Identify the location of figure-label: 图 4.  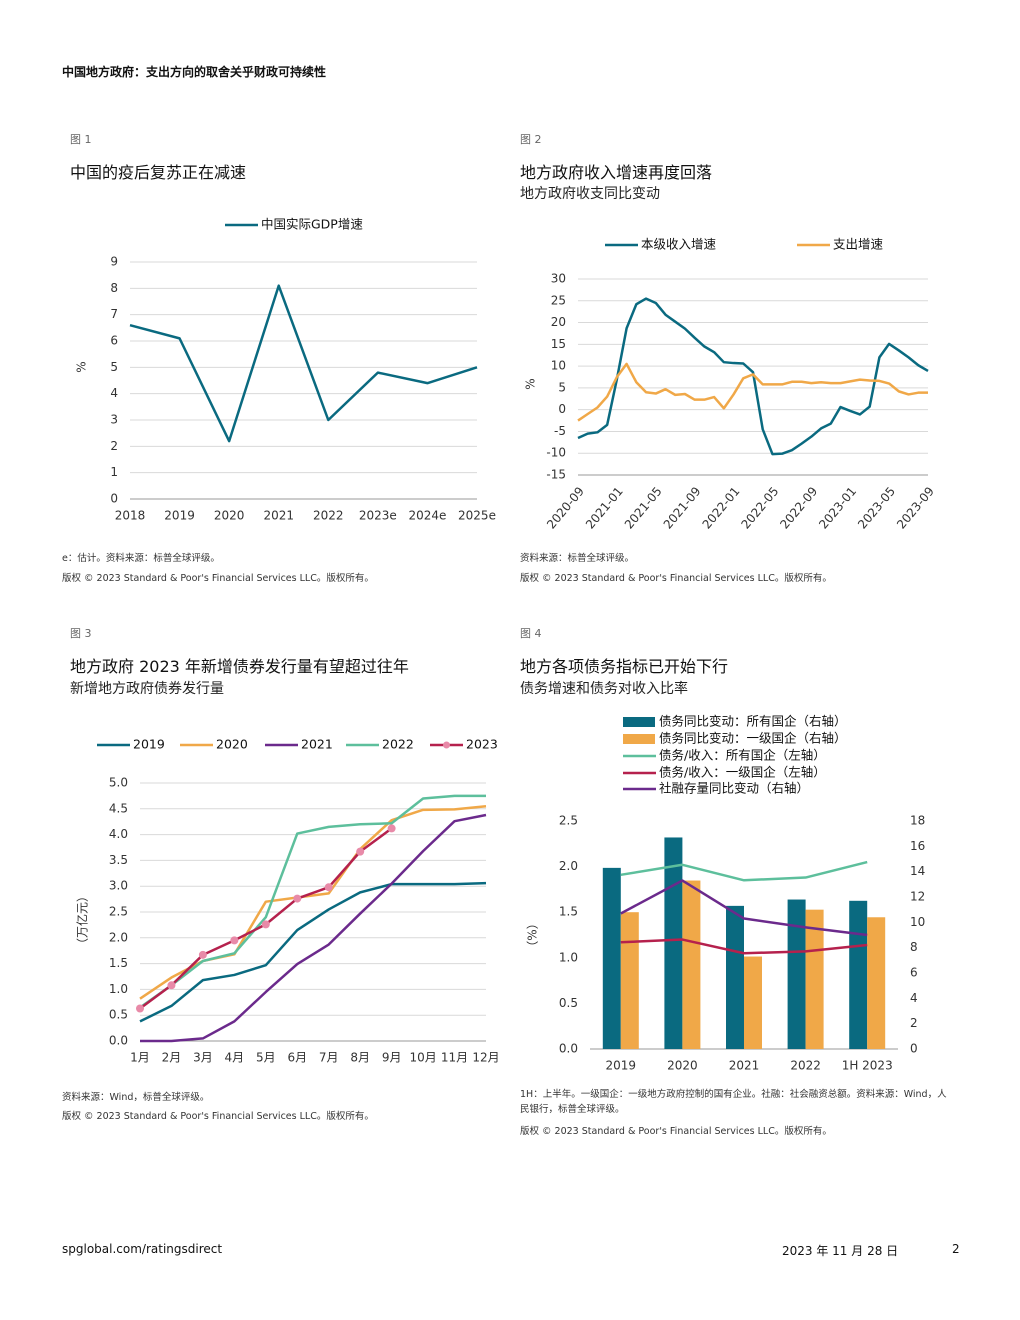
(531, 633).